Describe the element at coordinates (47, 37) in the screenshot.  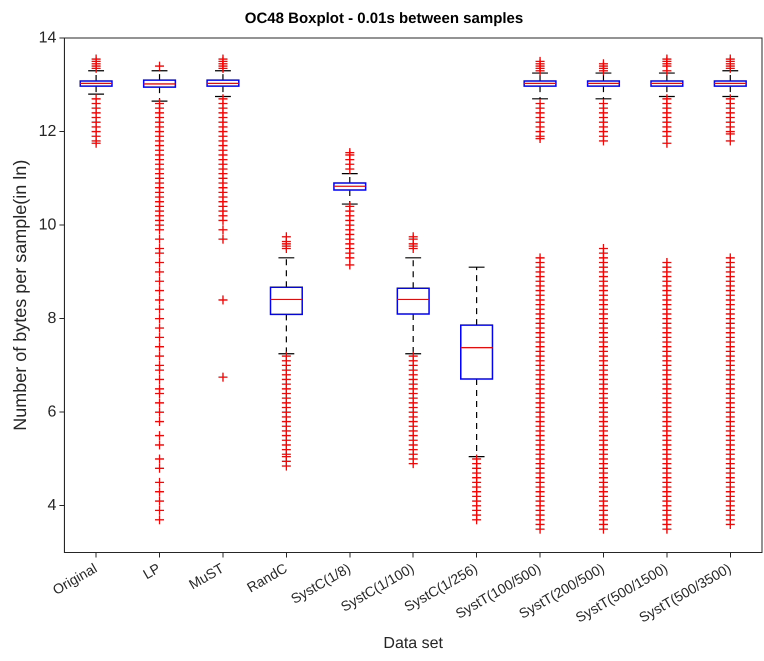
I see `y-tick-label: 14` at that location.